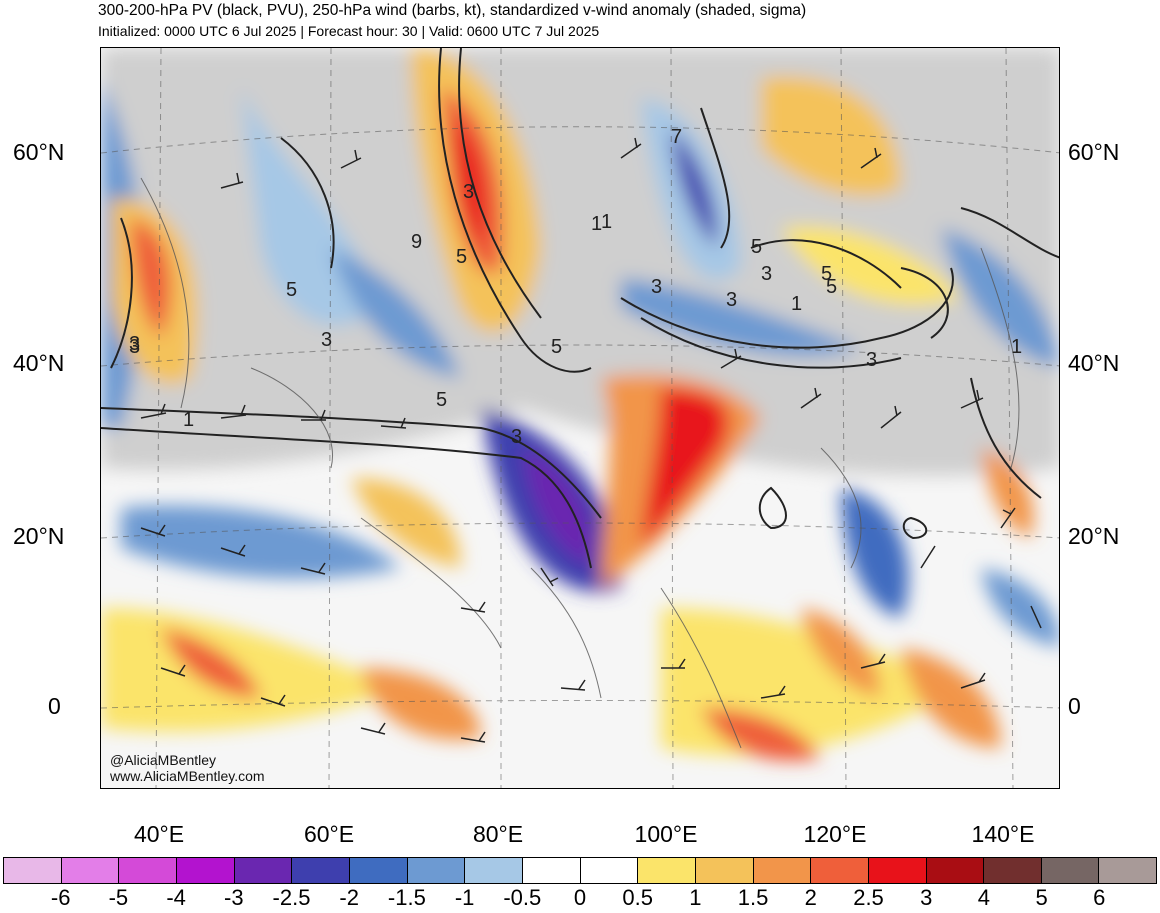 The image size is (1160, 913). What do you see at coordinates (1094, 536) in the screenshot?
I see `lat-label-right: 20°N` at bounding box center [1094, 536].